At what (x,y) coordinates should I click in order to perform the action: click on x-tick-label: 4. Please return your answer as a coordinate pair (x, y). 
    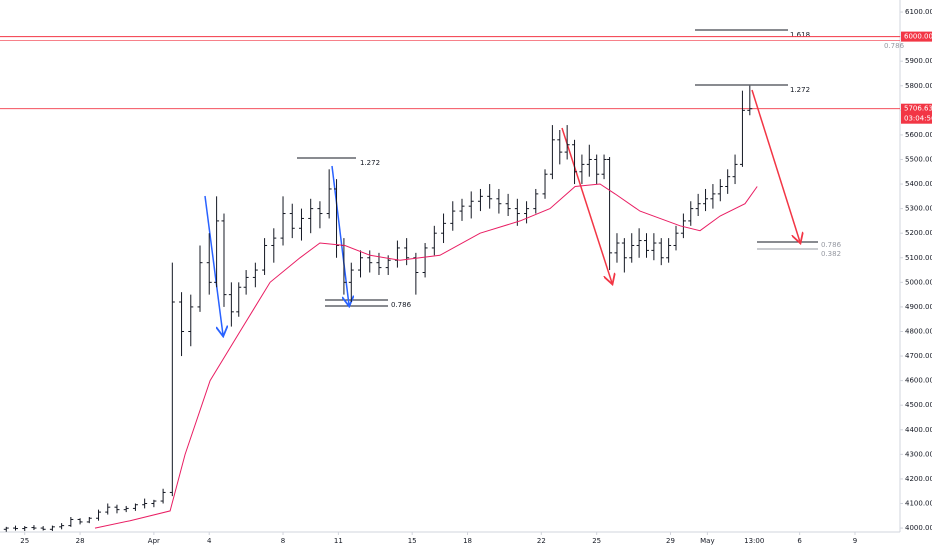
    Looking at the image, I should click on (209, 541).